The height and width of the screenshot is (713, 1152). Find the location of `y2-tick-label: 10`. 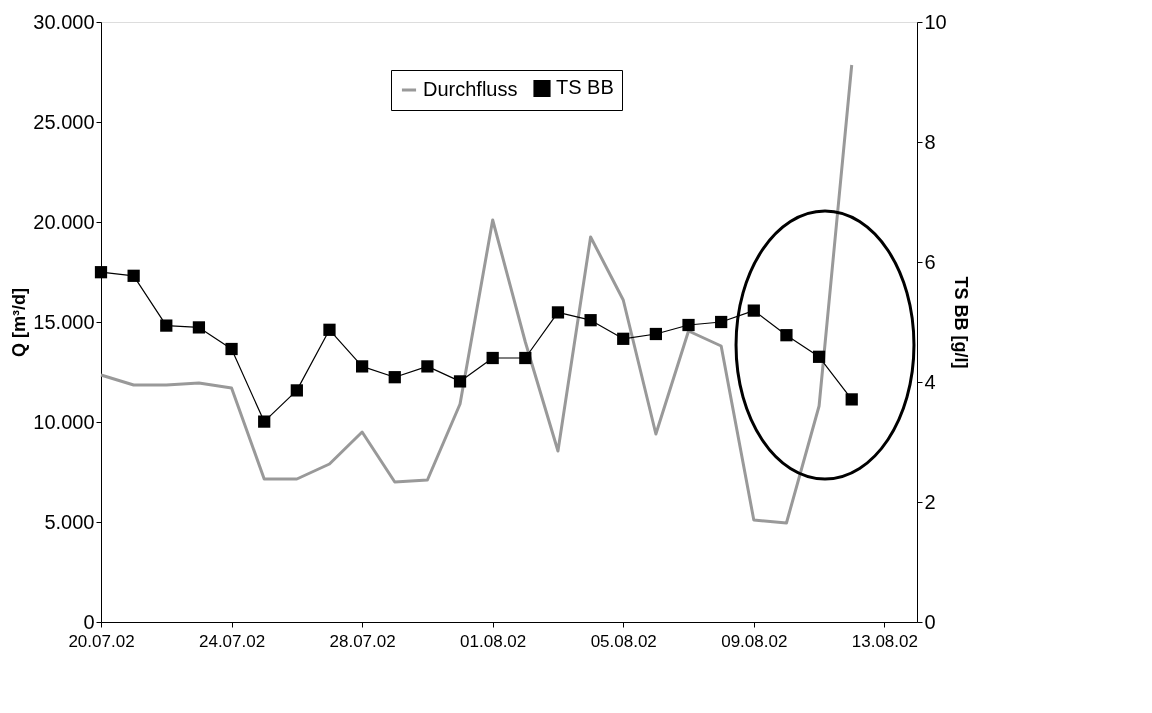

y2-tick-label: 10 is located at coordinates (935, 21).